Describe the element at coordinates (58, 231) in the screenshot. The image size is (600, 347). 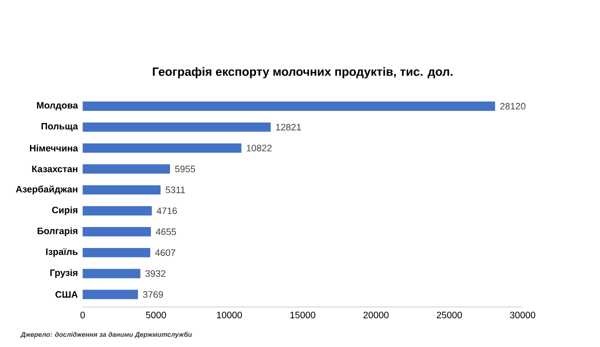
I see `y-tick-label: Болгарія` at that location.